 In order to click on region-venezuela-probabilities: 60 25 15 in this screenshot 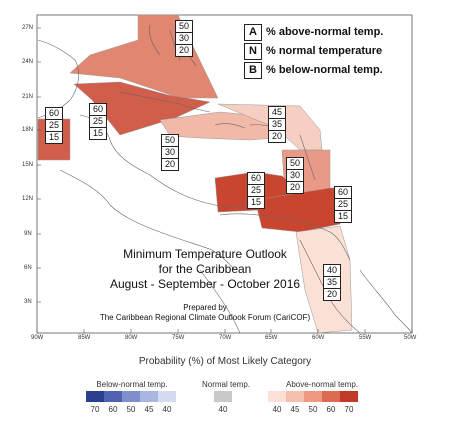, I will do `click(343, 204)`.